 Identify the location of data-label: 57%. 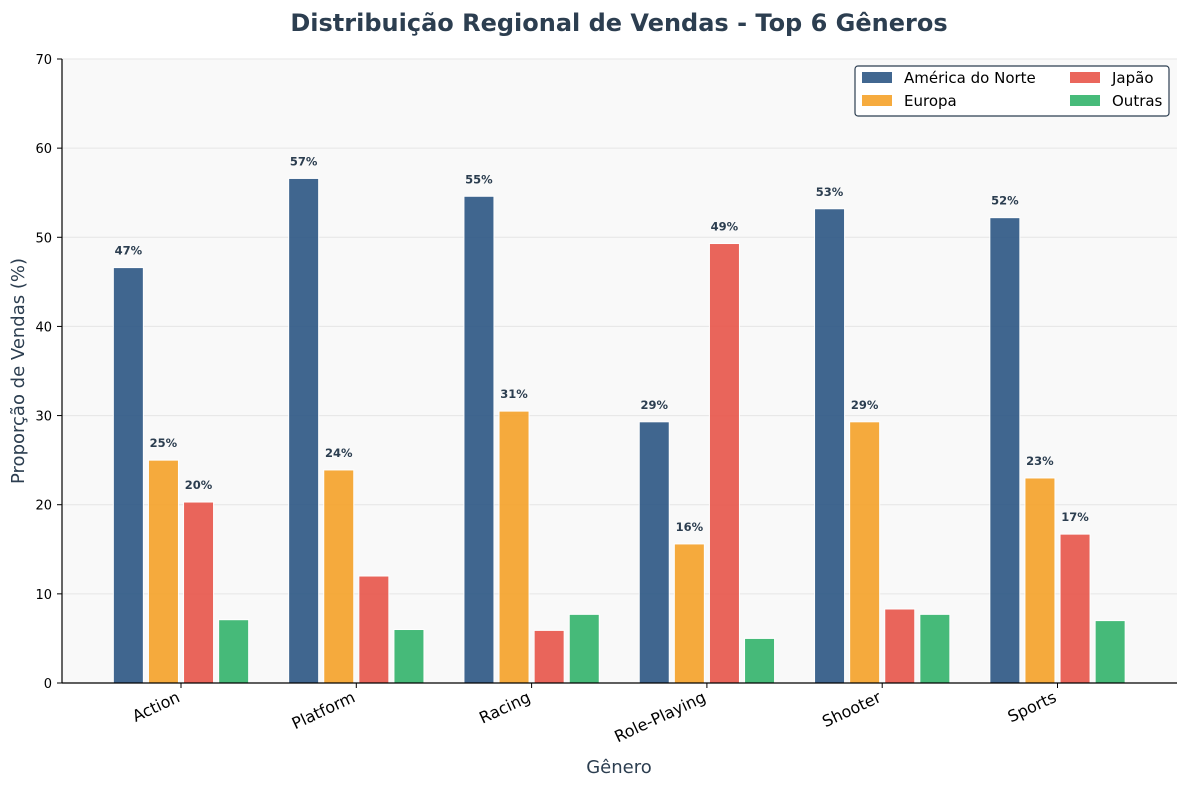
(304, 161).